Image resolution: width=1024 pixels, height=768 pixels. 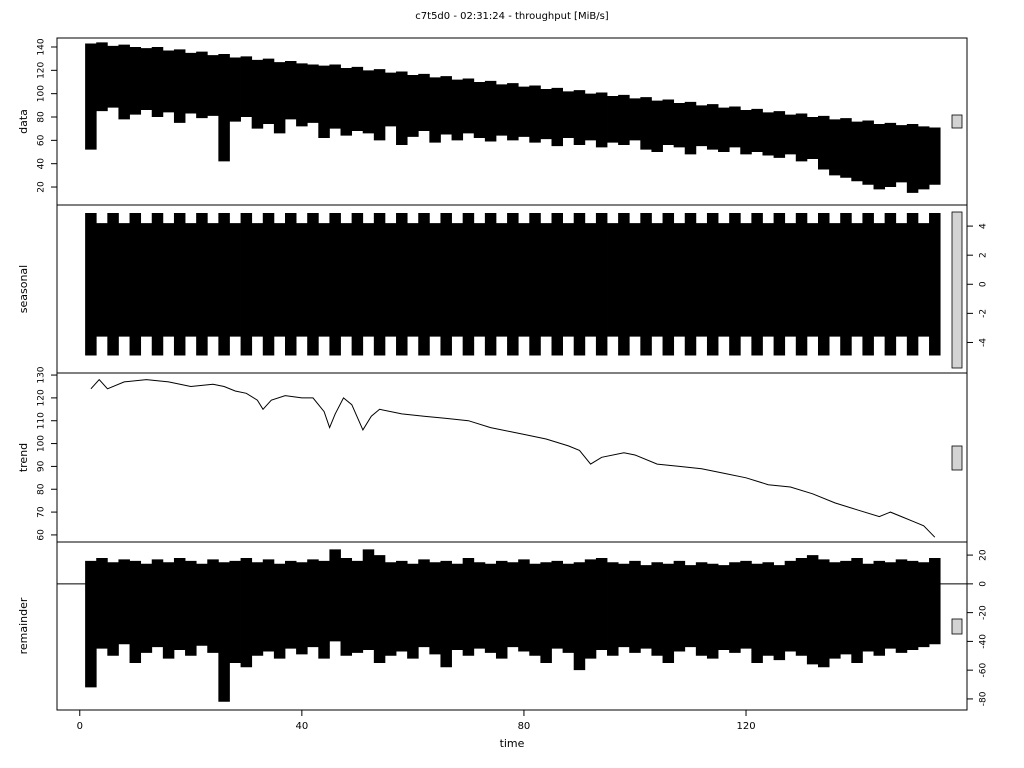 I want to click on y-axis-label: data, so click(x=23, y=121).